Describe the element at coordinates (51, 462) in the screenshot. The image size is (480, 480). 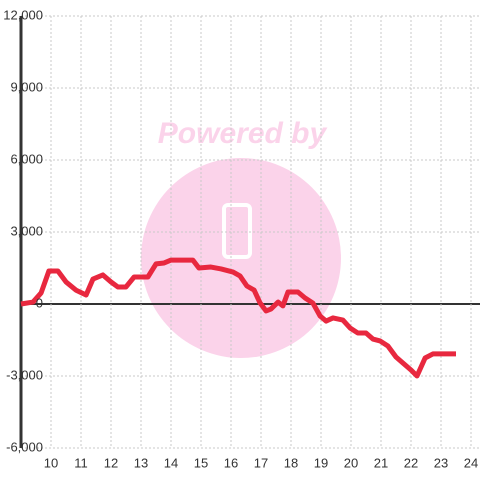
I see `x-tick-label: 10` at that location.